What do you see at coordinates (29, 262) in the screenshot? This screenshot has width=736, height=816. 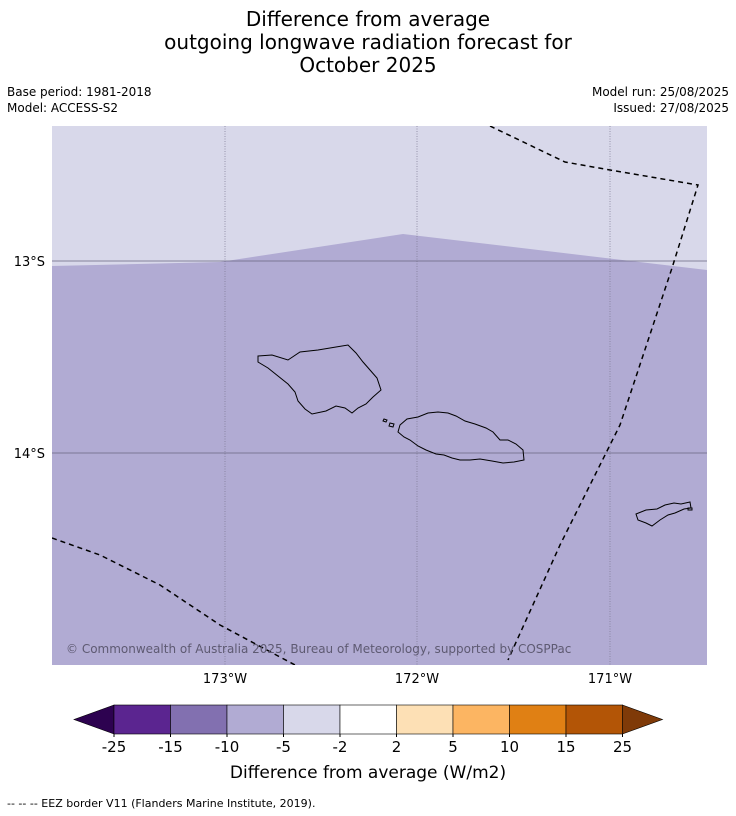 I see `lat-label-13s: 13°S` at bounding box center [29, 262].